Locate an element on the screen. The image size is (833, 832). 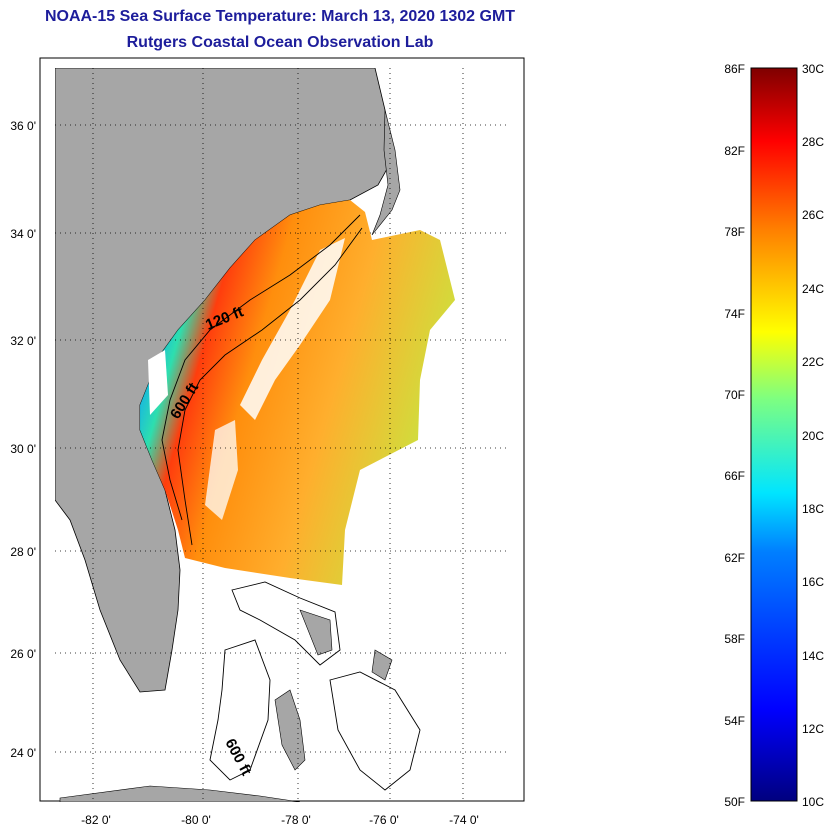
outer-banks is located at coordinates (386, 172).